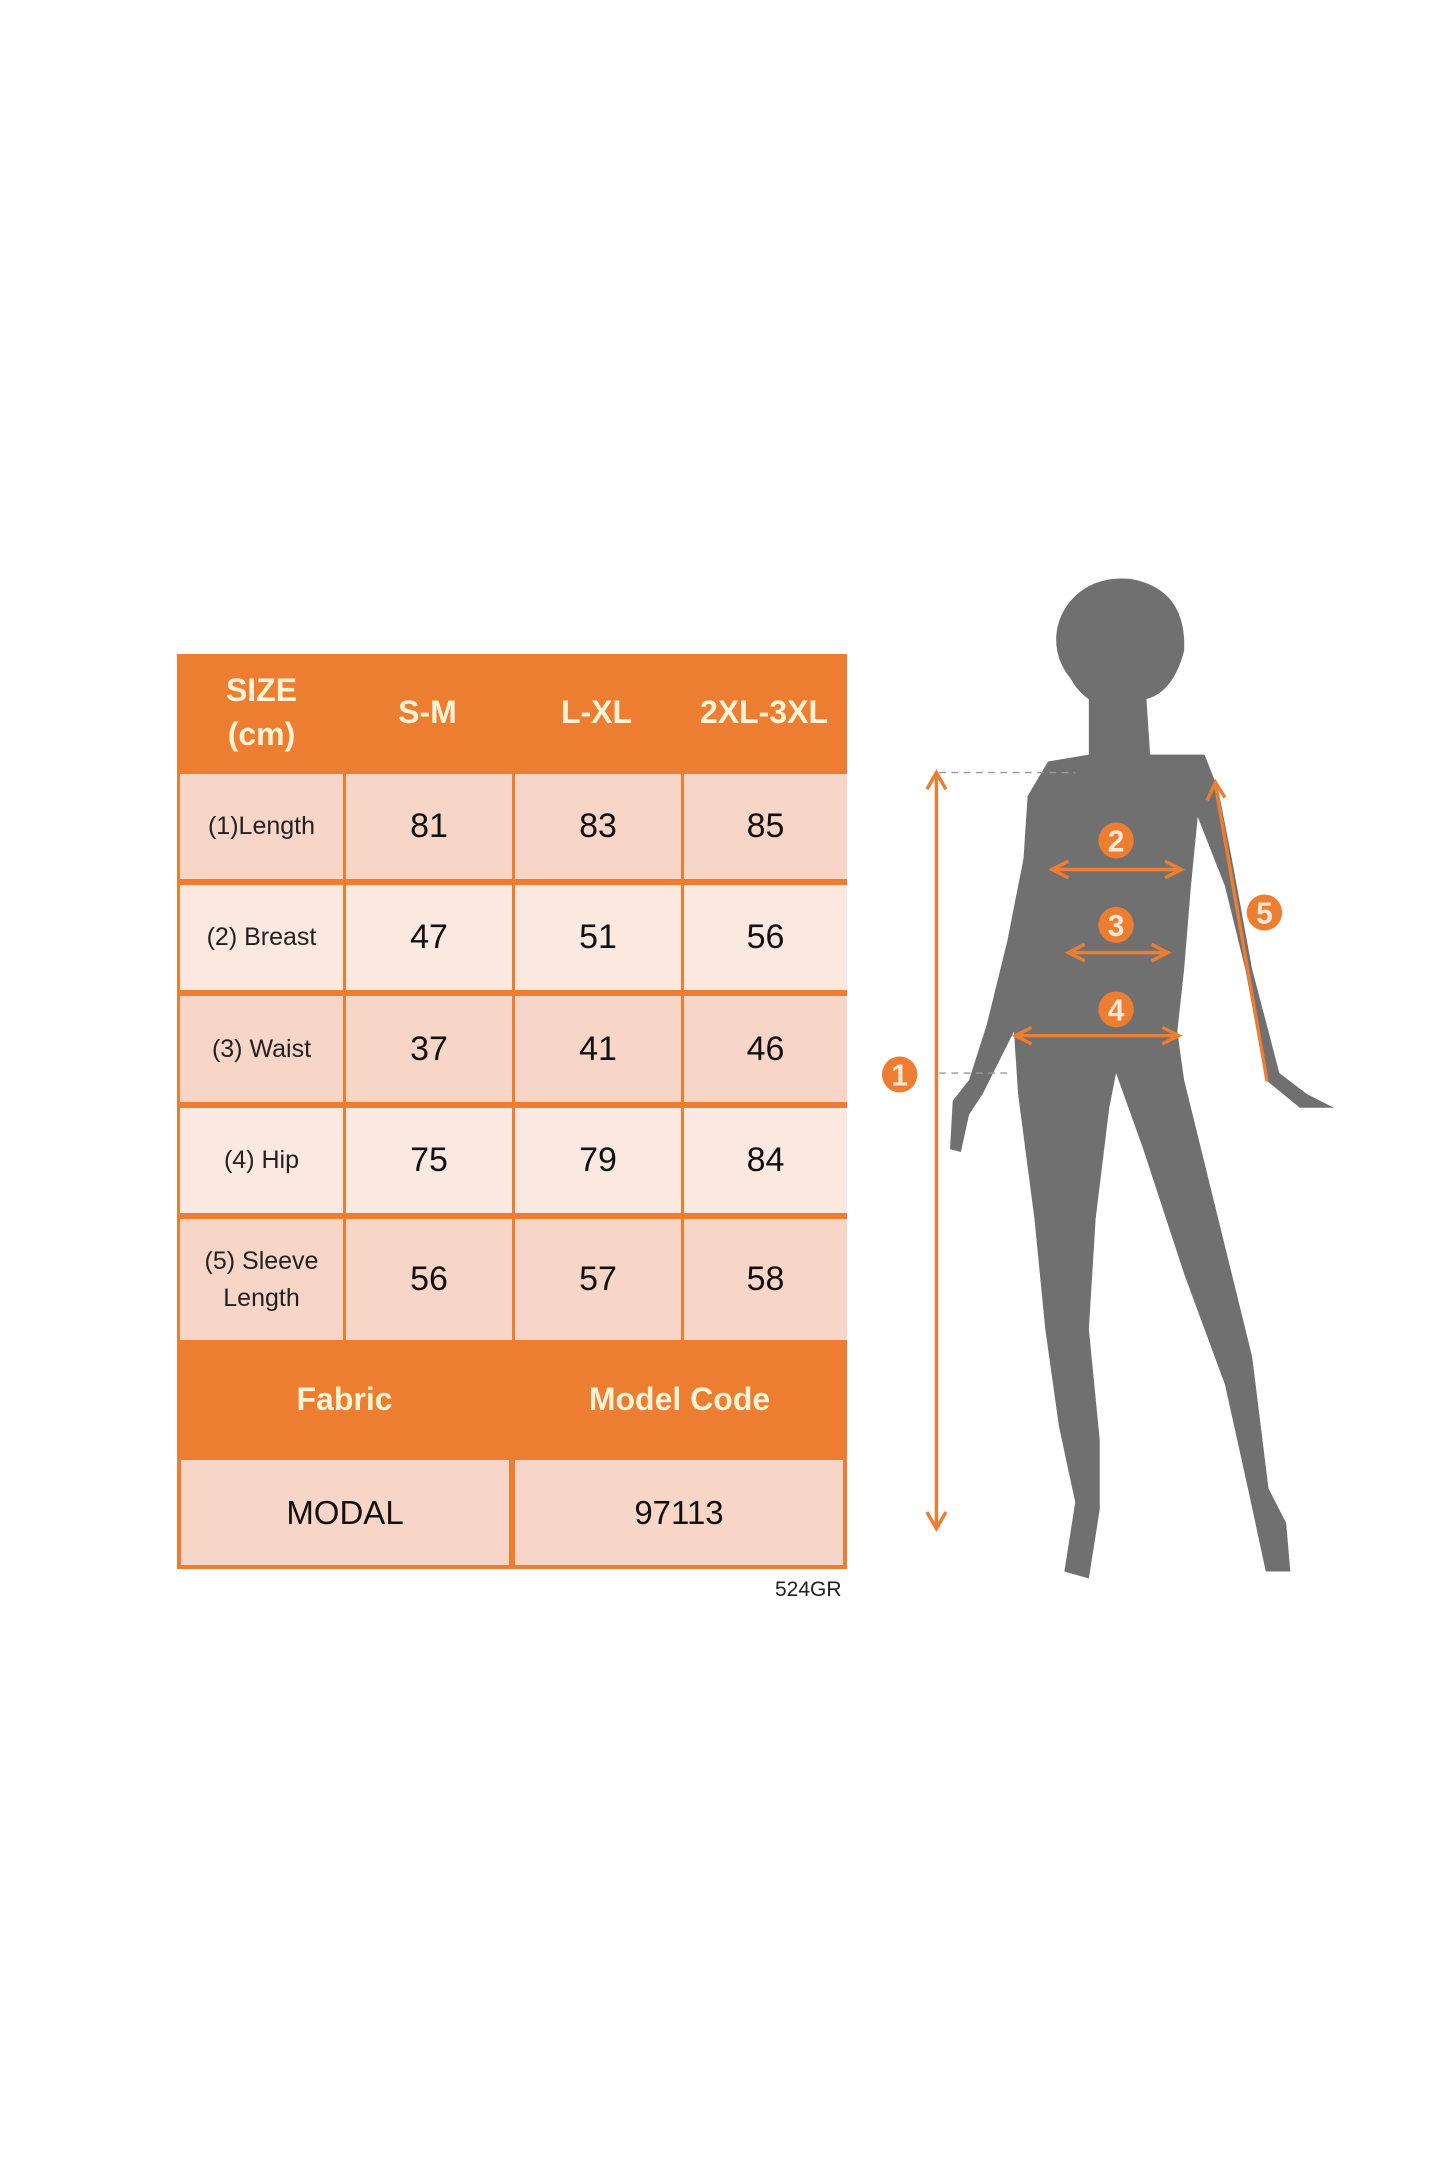 Image resolution: width=1440 pixels, height=2160 pixels. I want to click on size-value: 37, so click(429, 1049).